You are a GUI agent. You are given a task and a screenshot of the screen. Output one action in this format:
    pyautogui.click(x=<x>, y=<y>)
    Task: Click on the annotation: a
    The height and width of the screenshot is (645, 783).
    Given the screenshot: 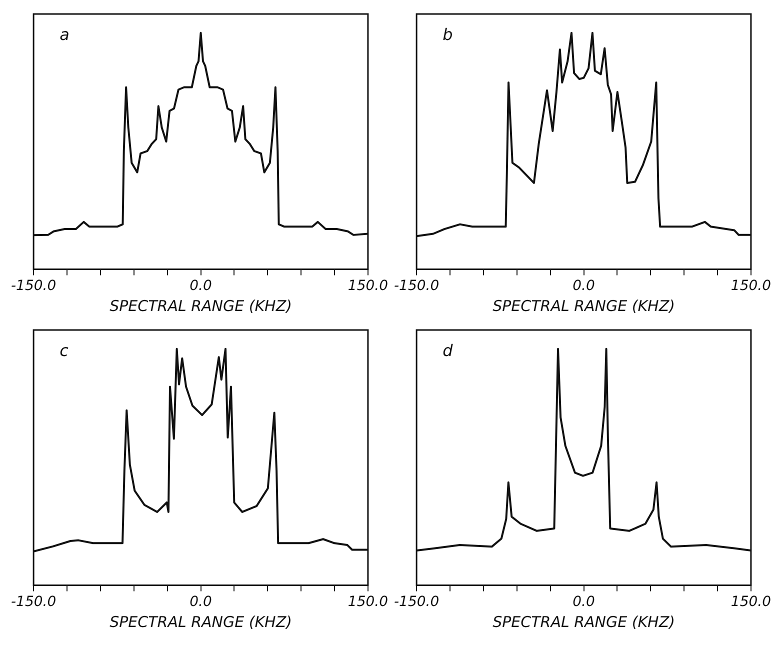 What is the action you would take?
    pyautogui.click(x=65, y=34)
    